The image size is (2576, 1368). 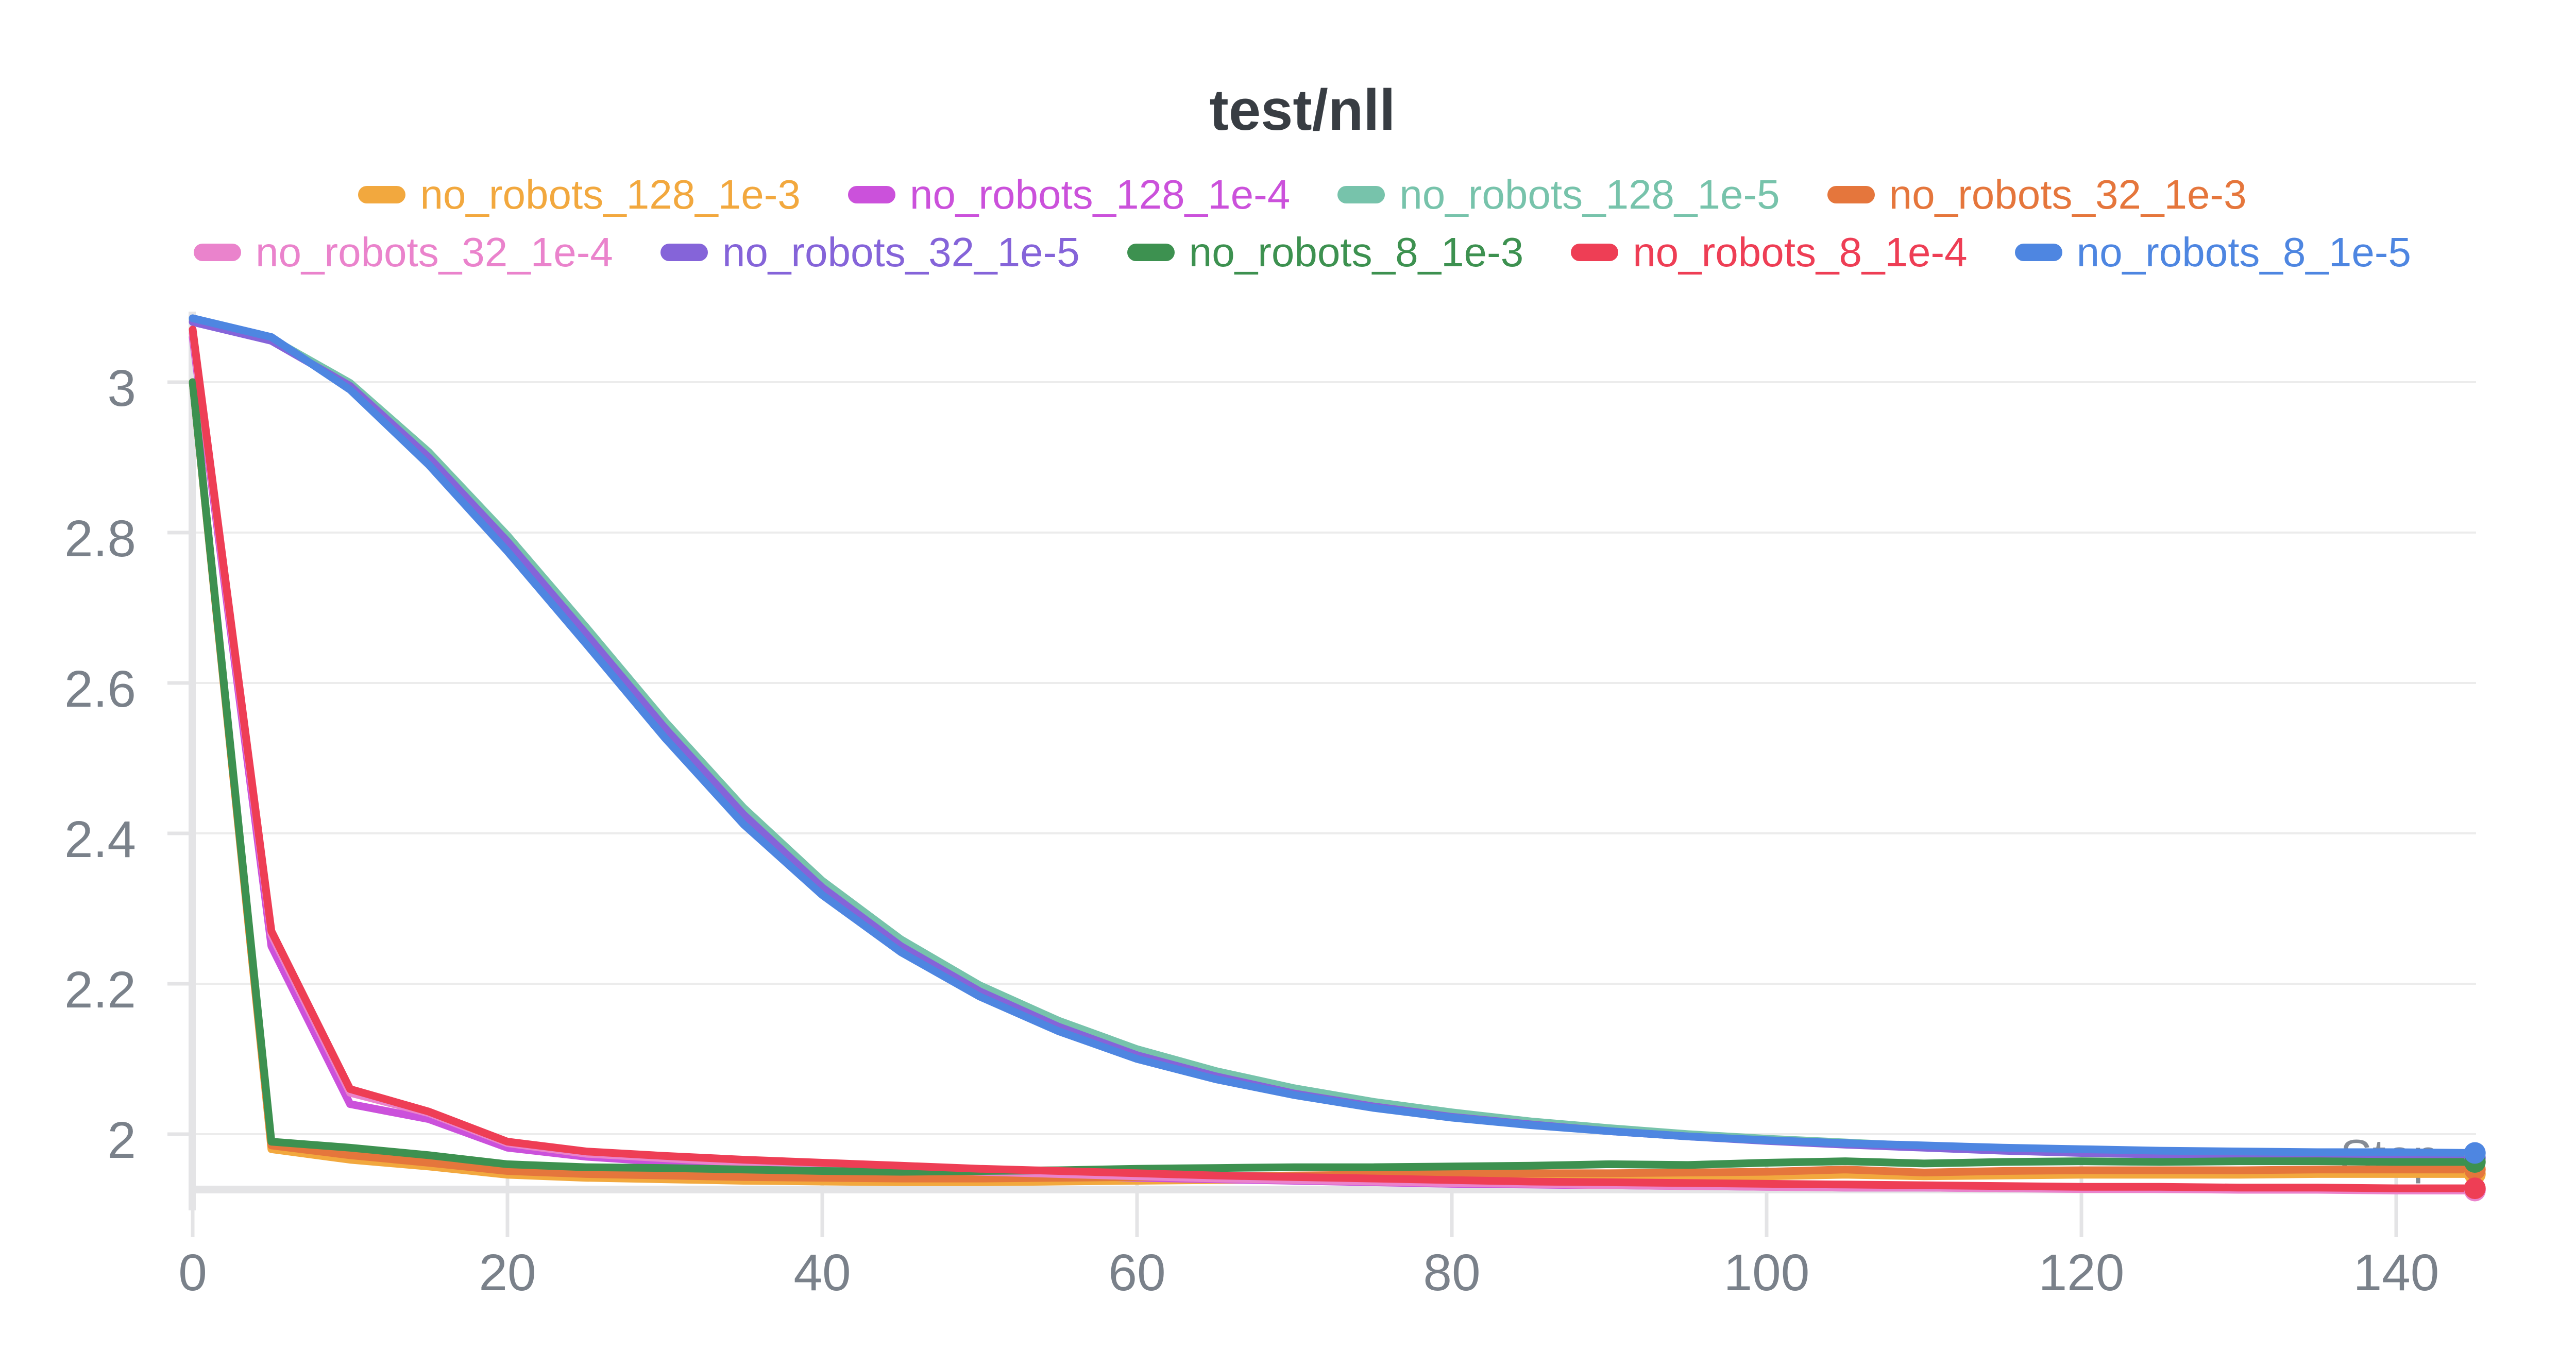 I want to click on legend-item-no_robots_128_1e-4: no_robots_128_1e-4, so click(x=1069, y=194).